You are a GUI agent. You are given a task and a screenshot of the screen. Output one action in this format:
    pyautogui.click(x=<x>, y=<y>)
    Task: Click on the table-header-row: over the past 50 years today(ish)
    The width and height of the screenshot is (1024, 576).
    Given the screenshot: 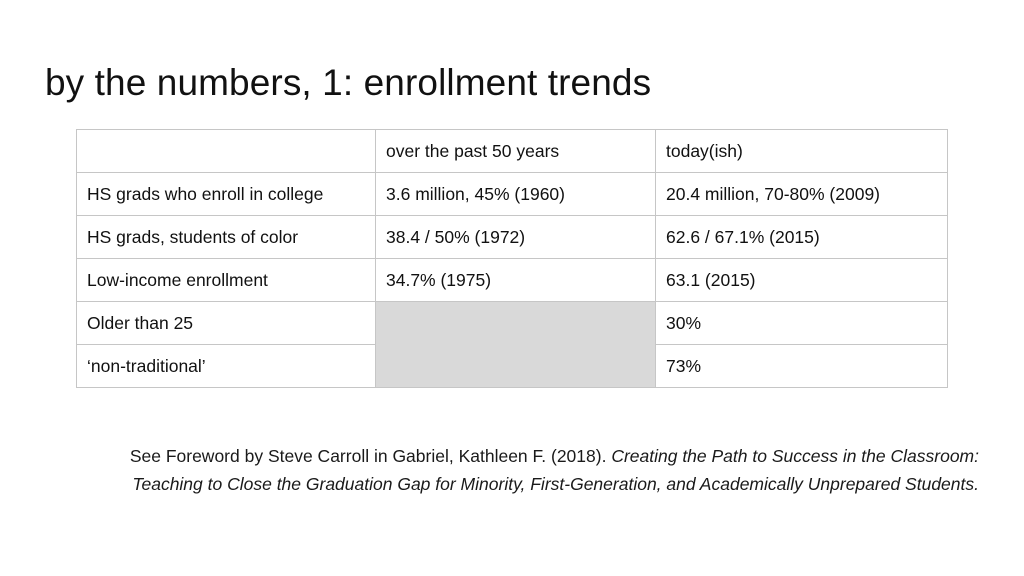 What is the action you would take?
    pyautogui.click(x=512, y=151)
    